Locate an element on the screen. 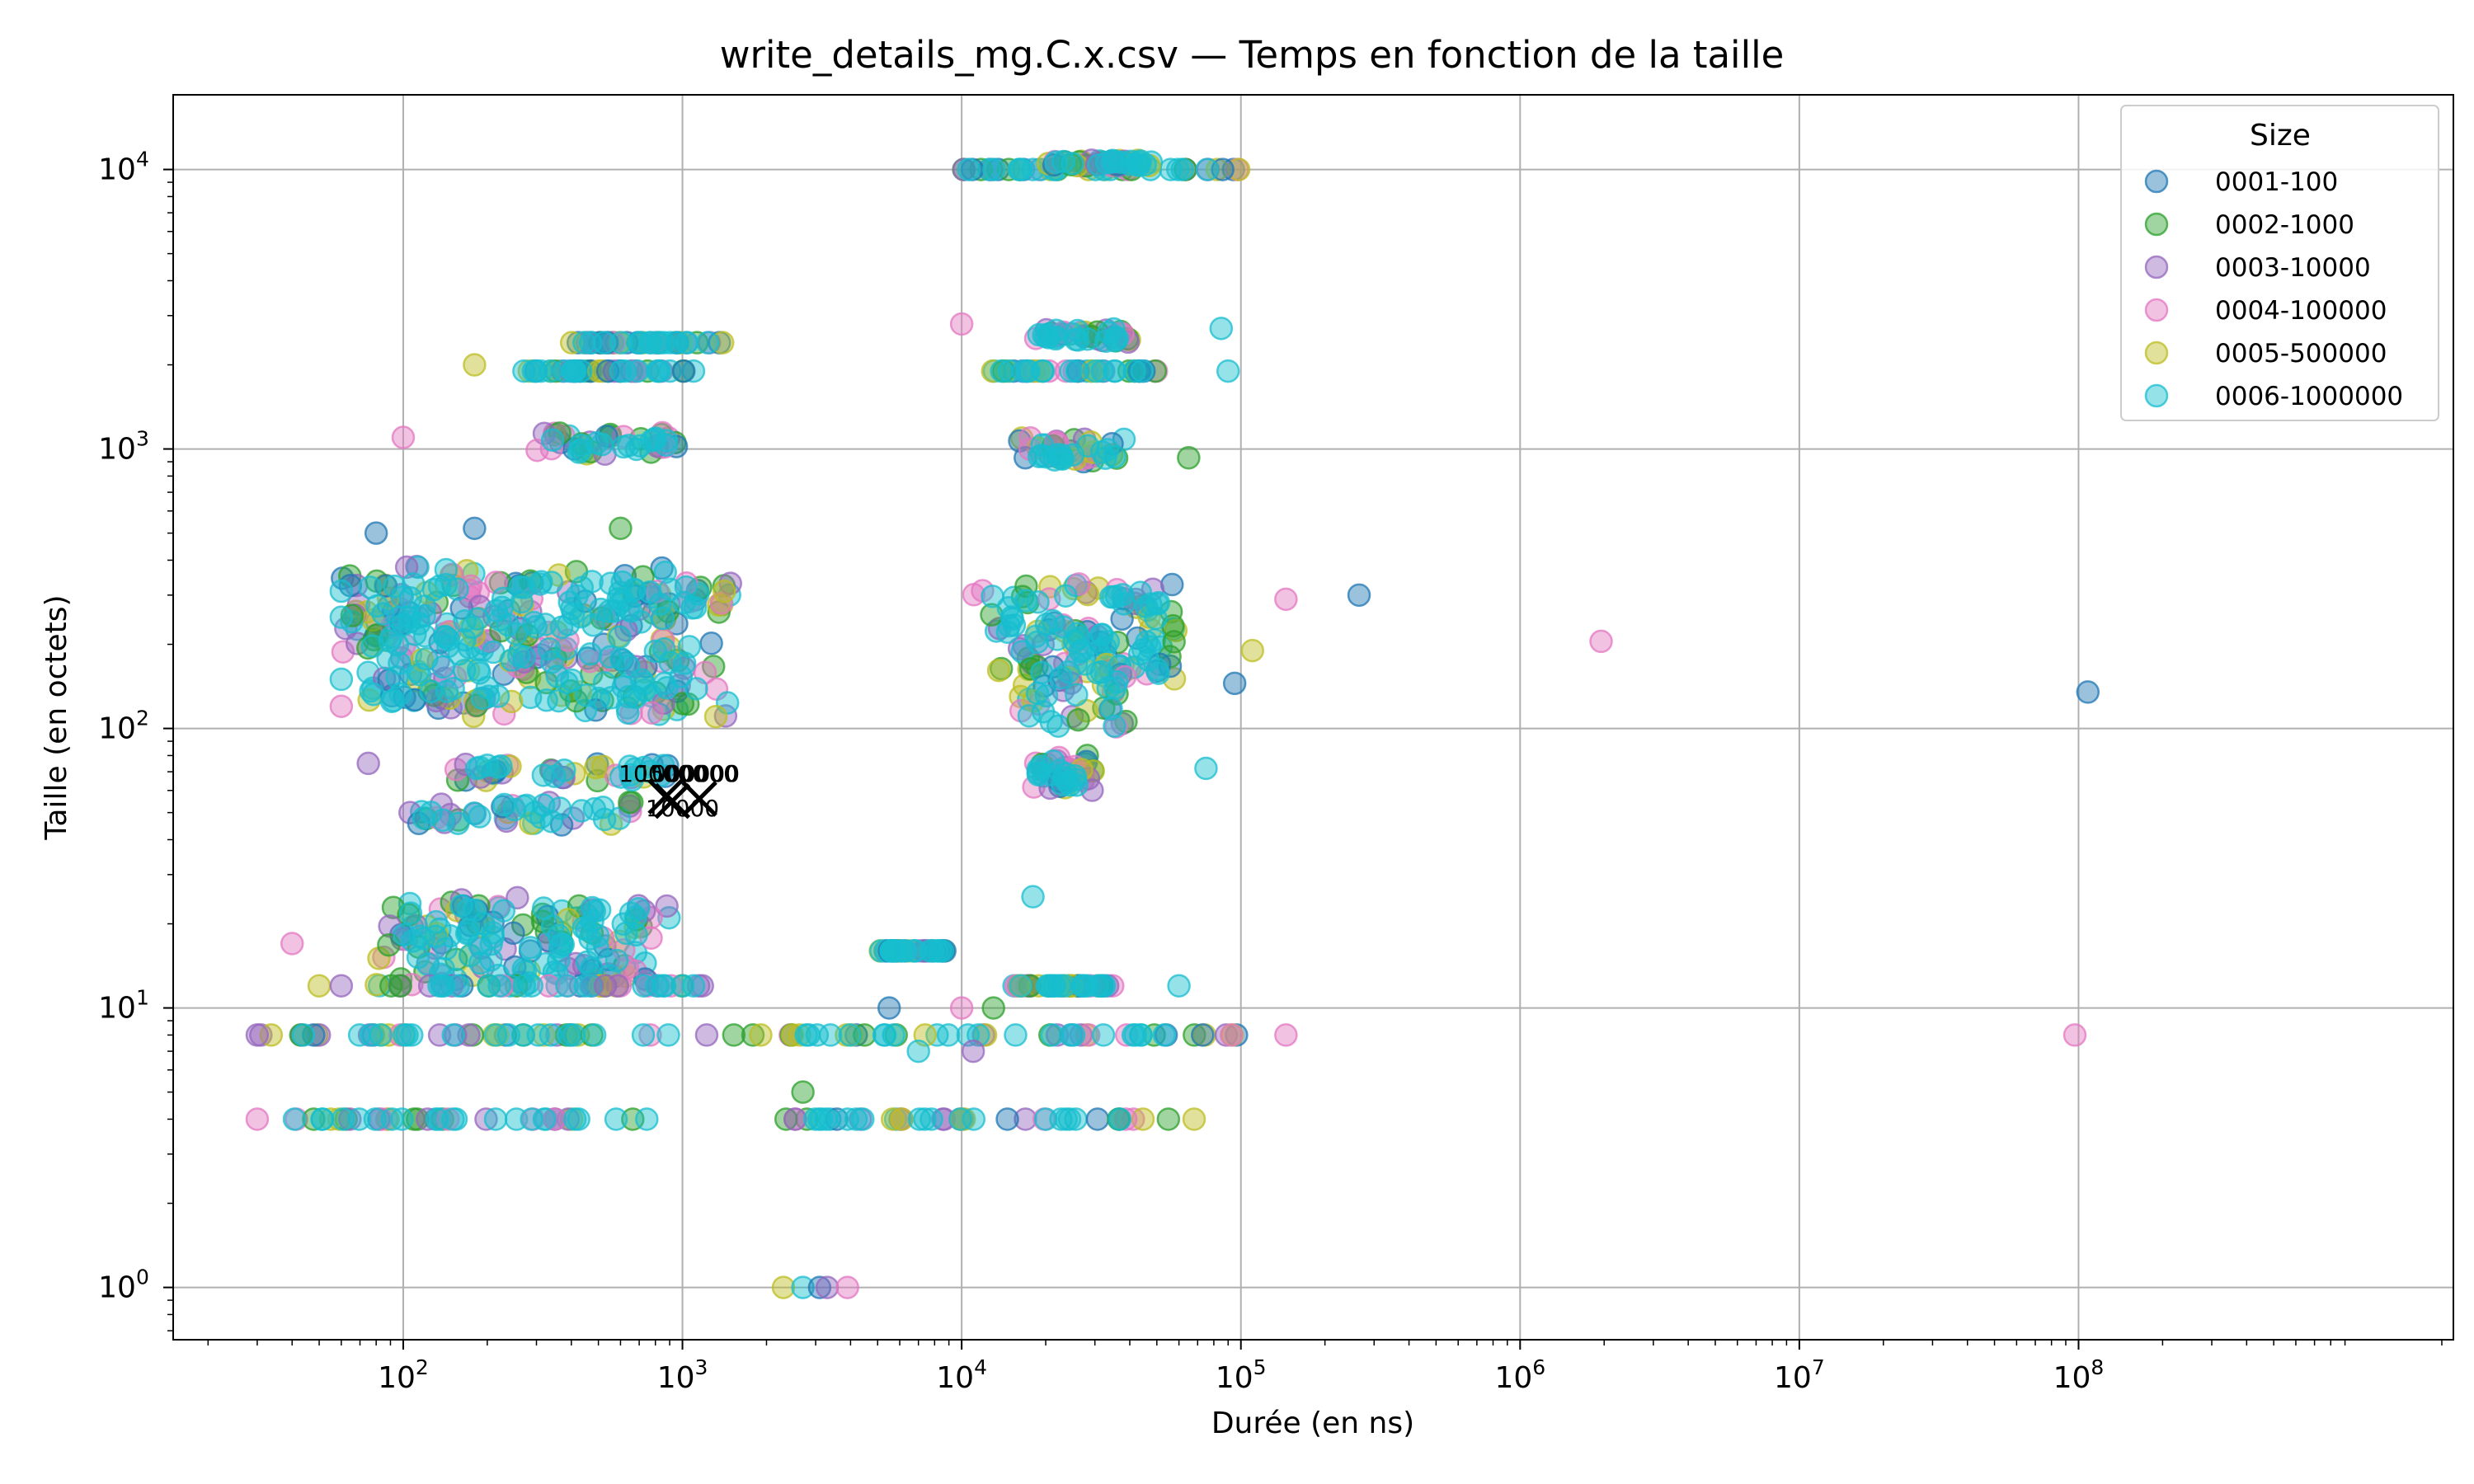 The width and height of the screenshot is (2474, 1484). point-annotation: 10000 is located at coordinates (682, 808).